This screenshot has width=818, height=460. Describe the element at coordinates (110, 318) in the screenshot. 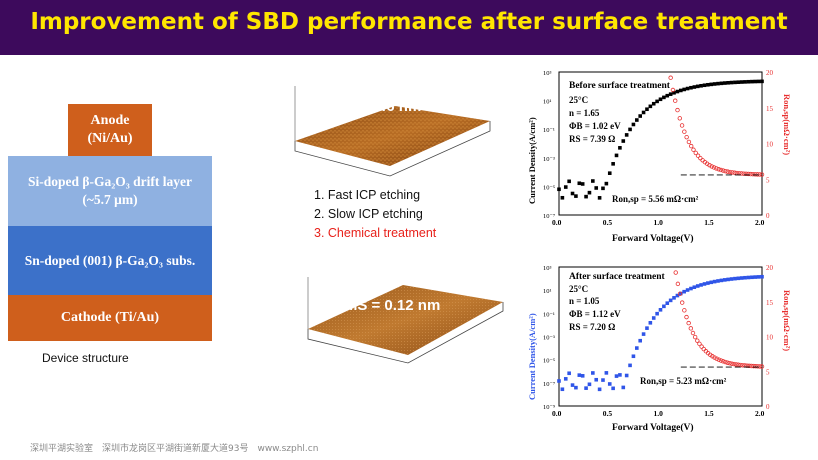

I see `cathode-layer: Cathode (Ti/Au)` at that location.